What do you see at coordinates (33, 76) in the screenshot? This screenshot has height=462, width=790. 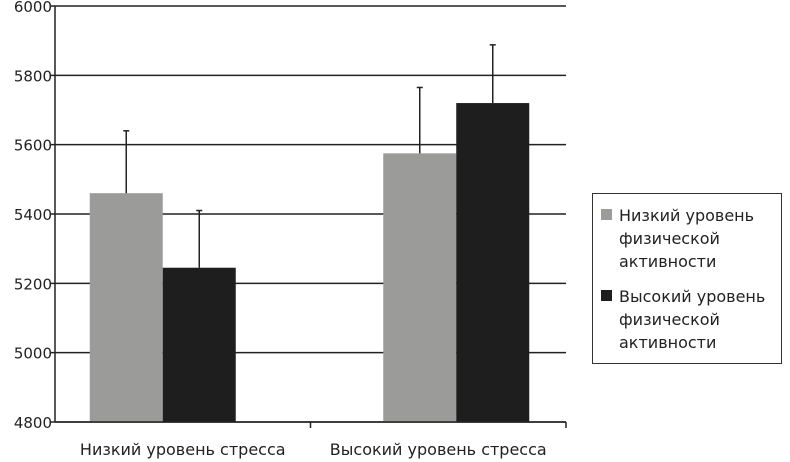 I see `y-tick-label: 5800` at bounding box center [33, 76].